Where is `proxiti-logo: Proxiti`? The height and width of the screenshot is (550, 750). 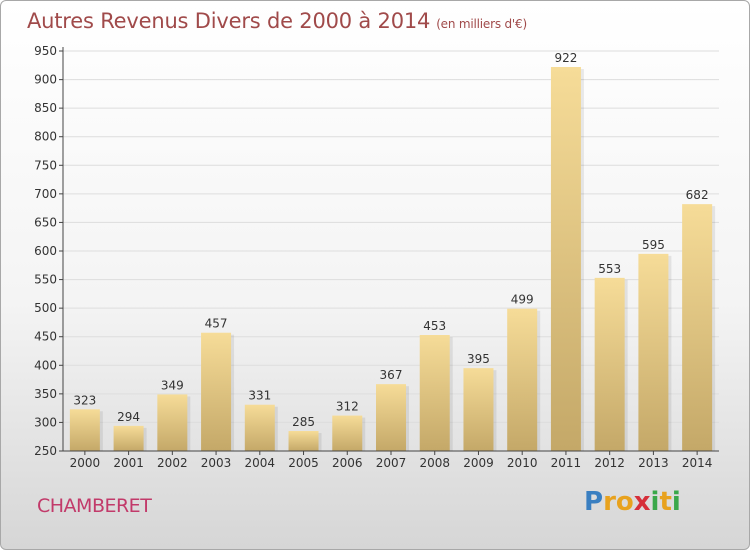
proxiti-logo: Proxiti is located at coordinates (632, 502).